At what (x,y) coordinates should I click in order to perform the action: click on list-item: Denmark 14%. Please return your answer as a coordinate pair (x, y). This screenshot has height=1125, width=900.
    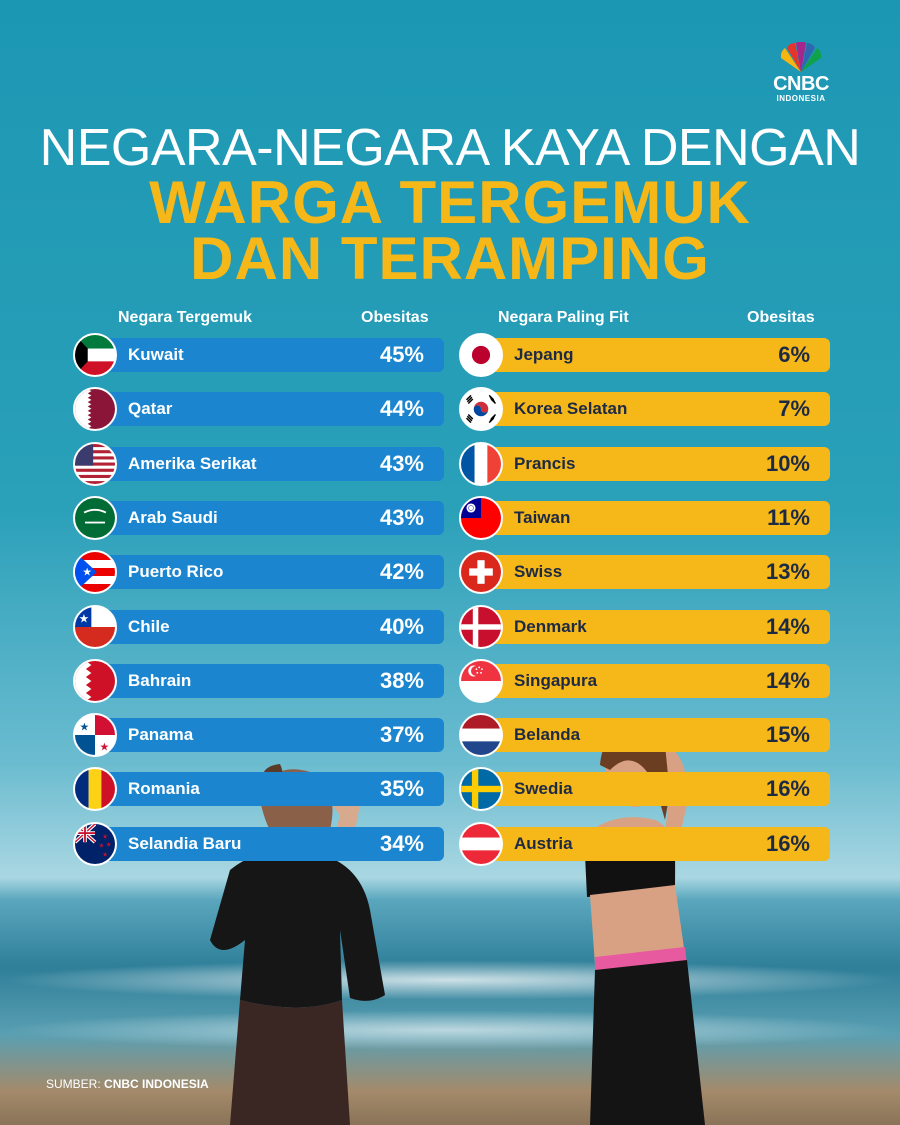
    Looking at the image, I should click on (644, 626).